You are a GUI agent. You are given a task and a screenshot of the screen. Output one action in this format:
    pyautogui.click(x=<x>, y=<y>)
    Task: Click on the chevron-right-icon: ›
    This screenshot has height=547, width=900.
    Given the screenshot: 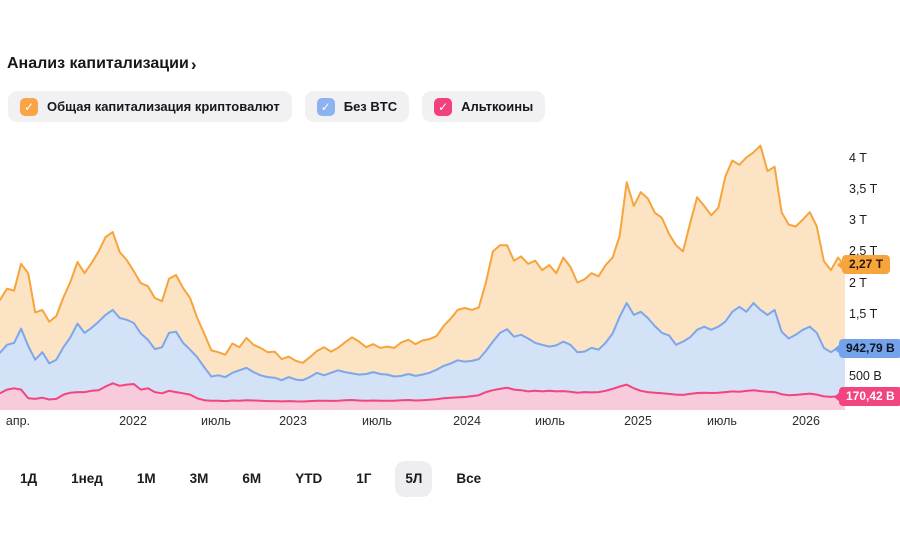 What is the action you would take?
    pyautogui.click(x=193, y=64)
    